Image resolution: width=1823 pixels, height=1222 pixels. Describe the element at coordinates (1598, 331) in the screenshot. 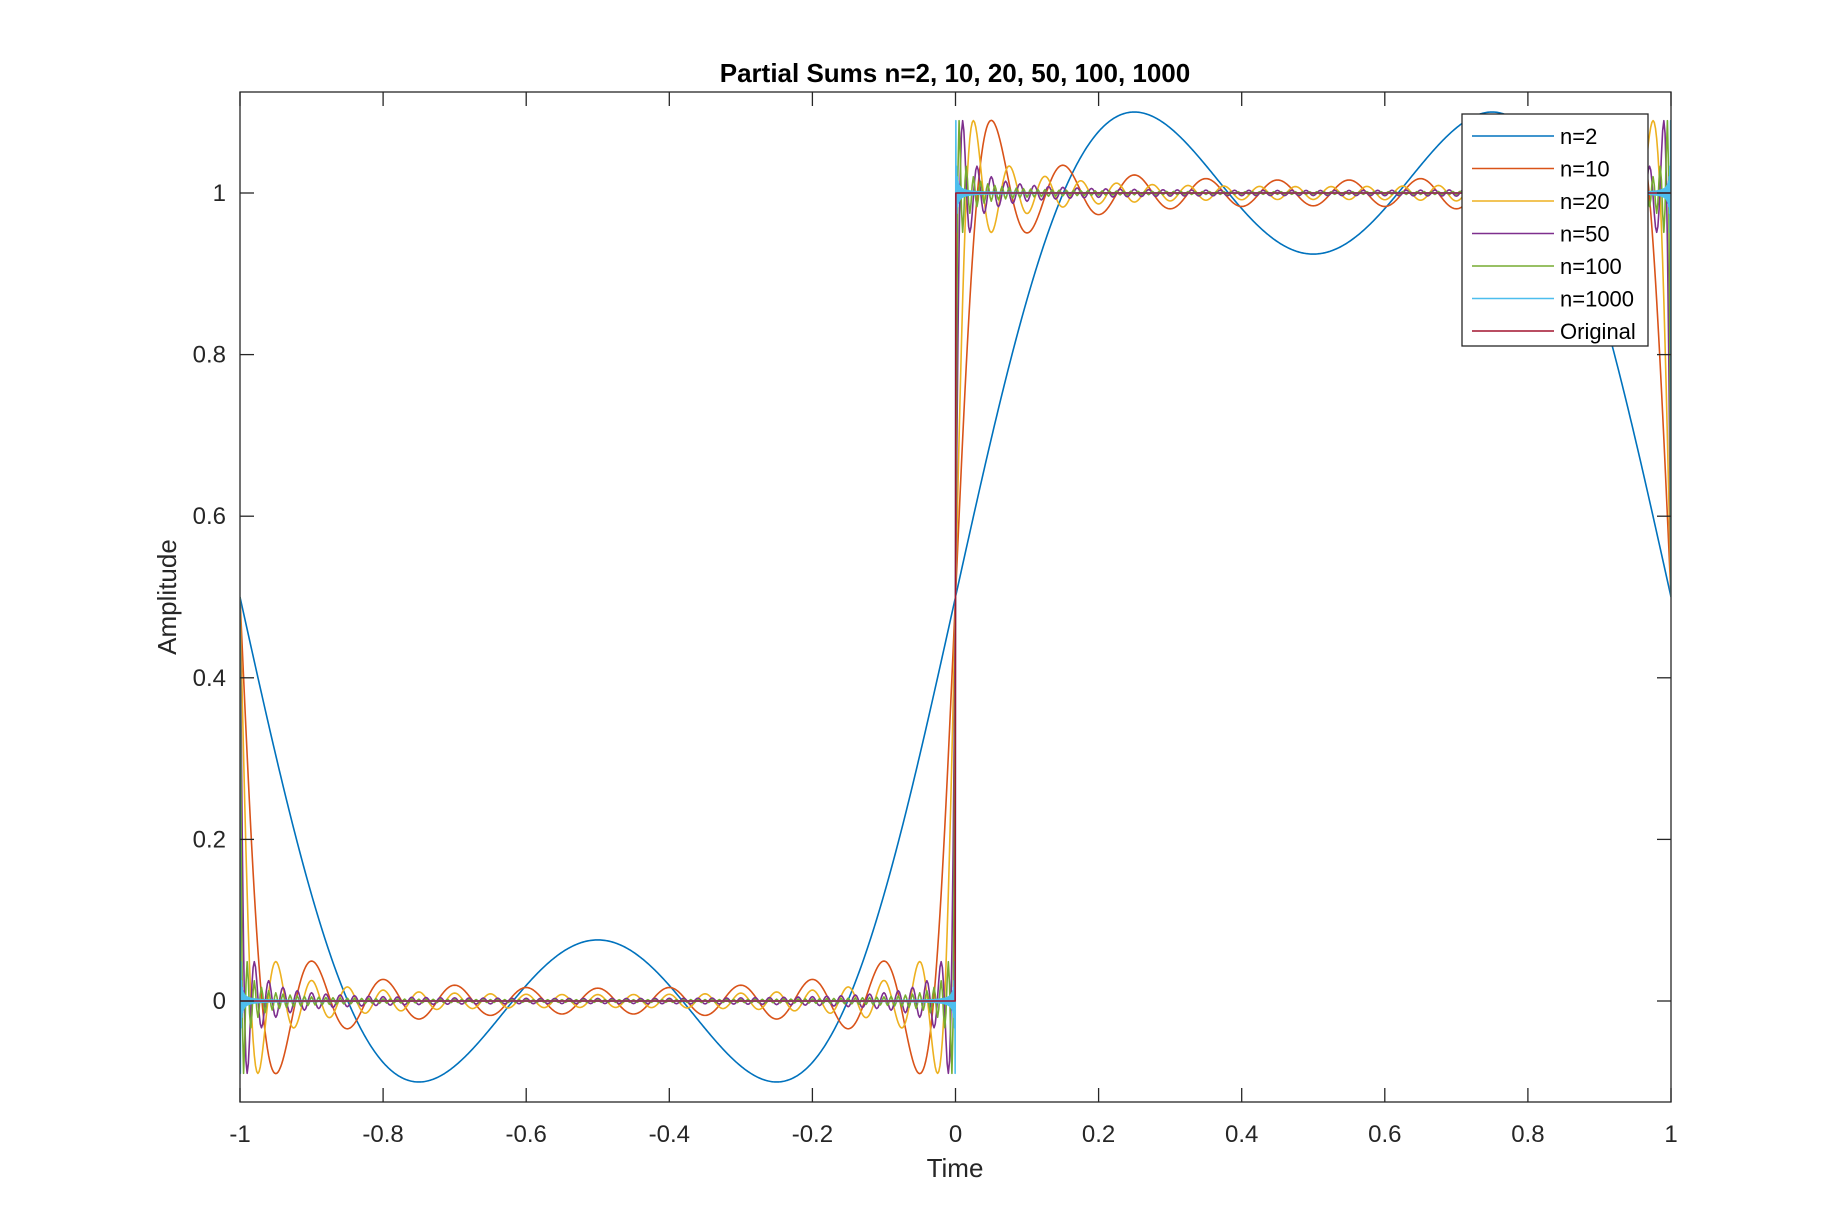

I see `legend-entry-original: Original` at that location.